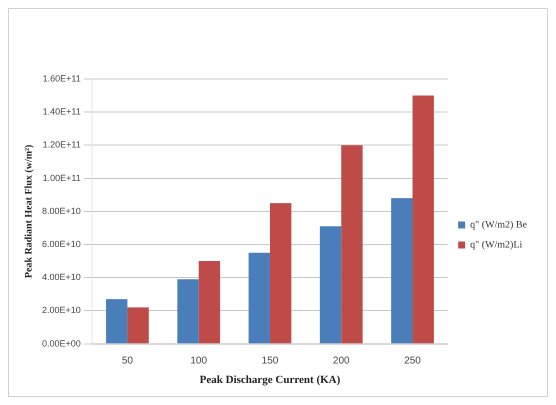 This screenshot has height=405, width=556. Describe the element at coordinates (61, 211) in the screenshot. I see `y-tick-label: 8.00E+10` at that location.